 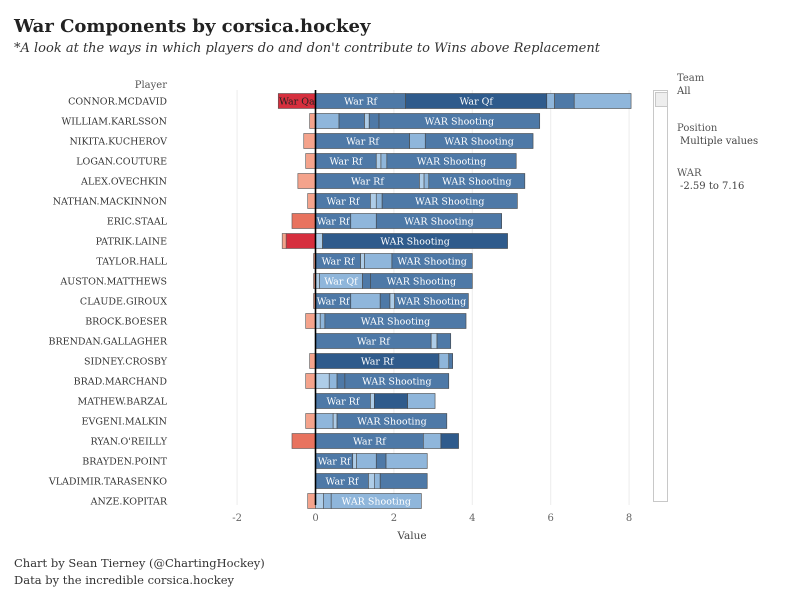 What do you see at coordinates (297, 102) in the screenshot?
I see `bar-label: War Qa` at bounding box center [297, 102].